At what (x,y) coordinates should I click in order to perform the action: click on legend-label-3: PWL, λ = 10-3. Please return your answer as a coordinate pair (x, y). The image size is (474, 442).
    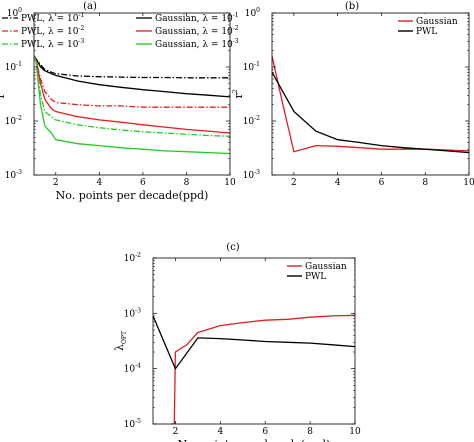
    Looking at the image, I should click on (52, 44).